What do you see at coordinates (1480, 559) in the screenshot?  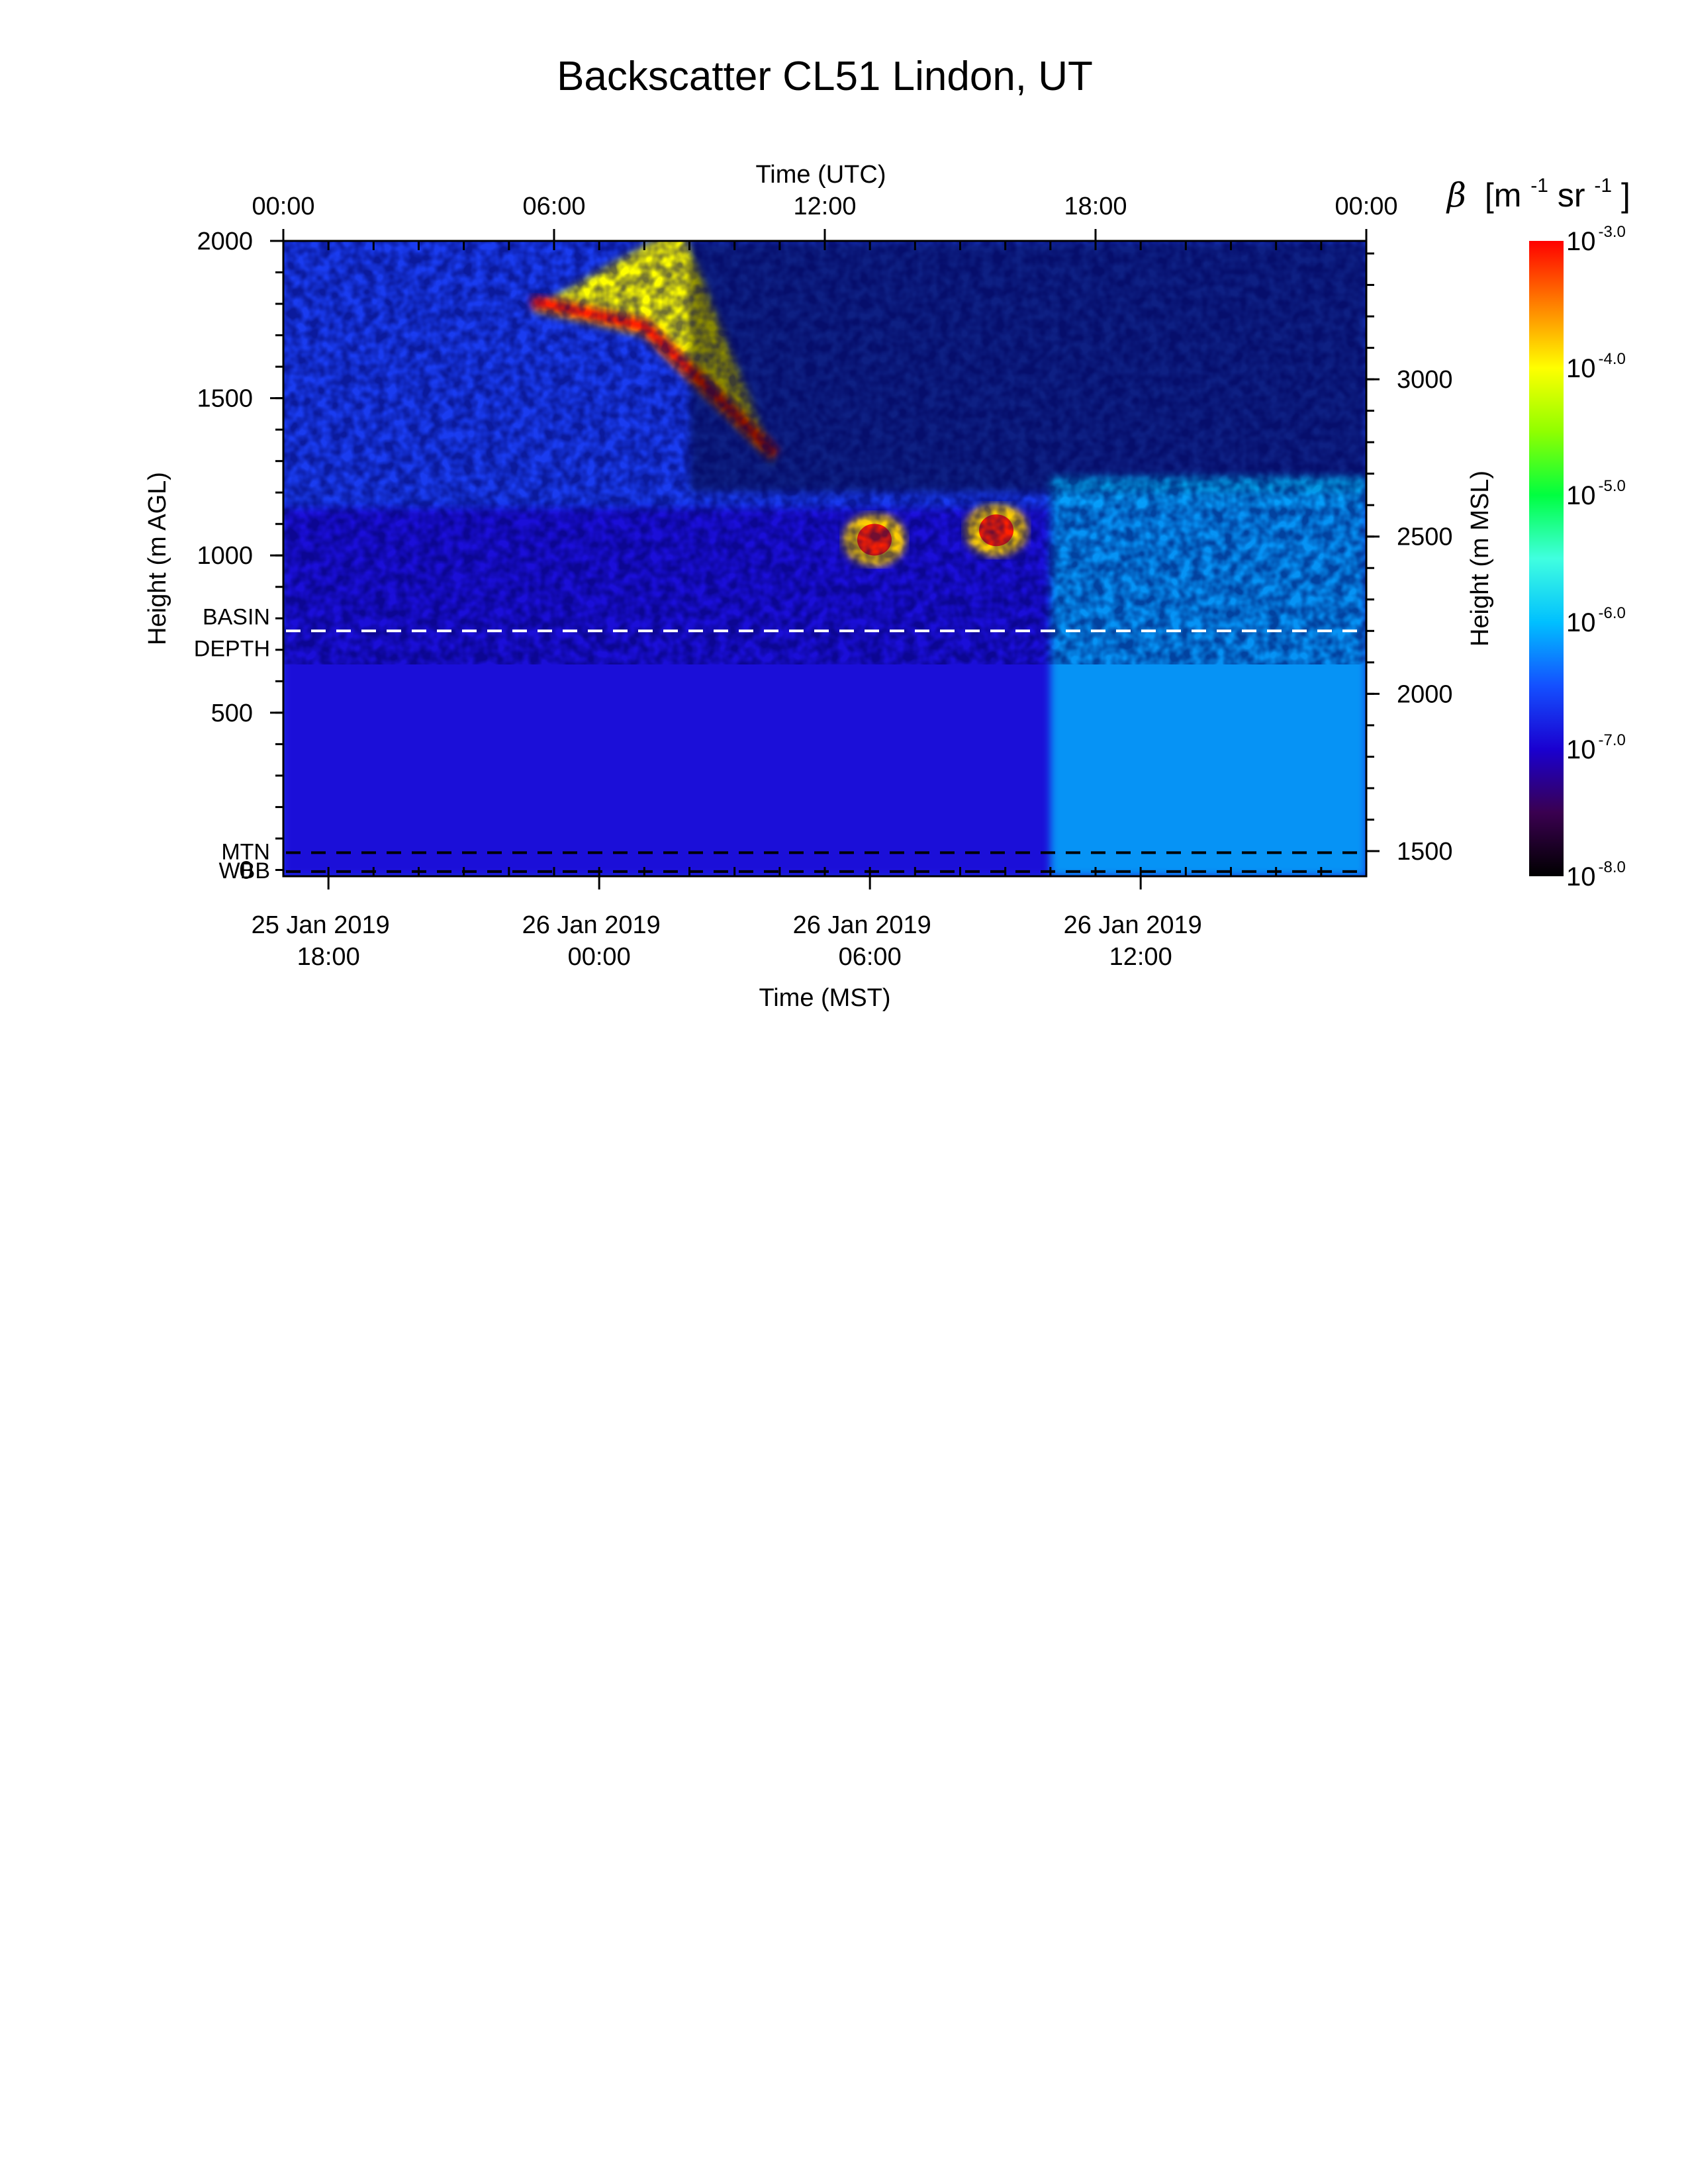 I see `right-axis-title: Height (m MSL)` at bounding box center [1480, 559].